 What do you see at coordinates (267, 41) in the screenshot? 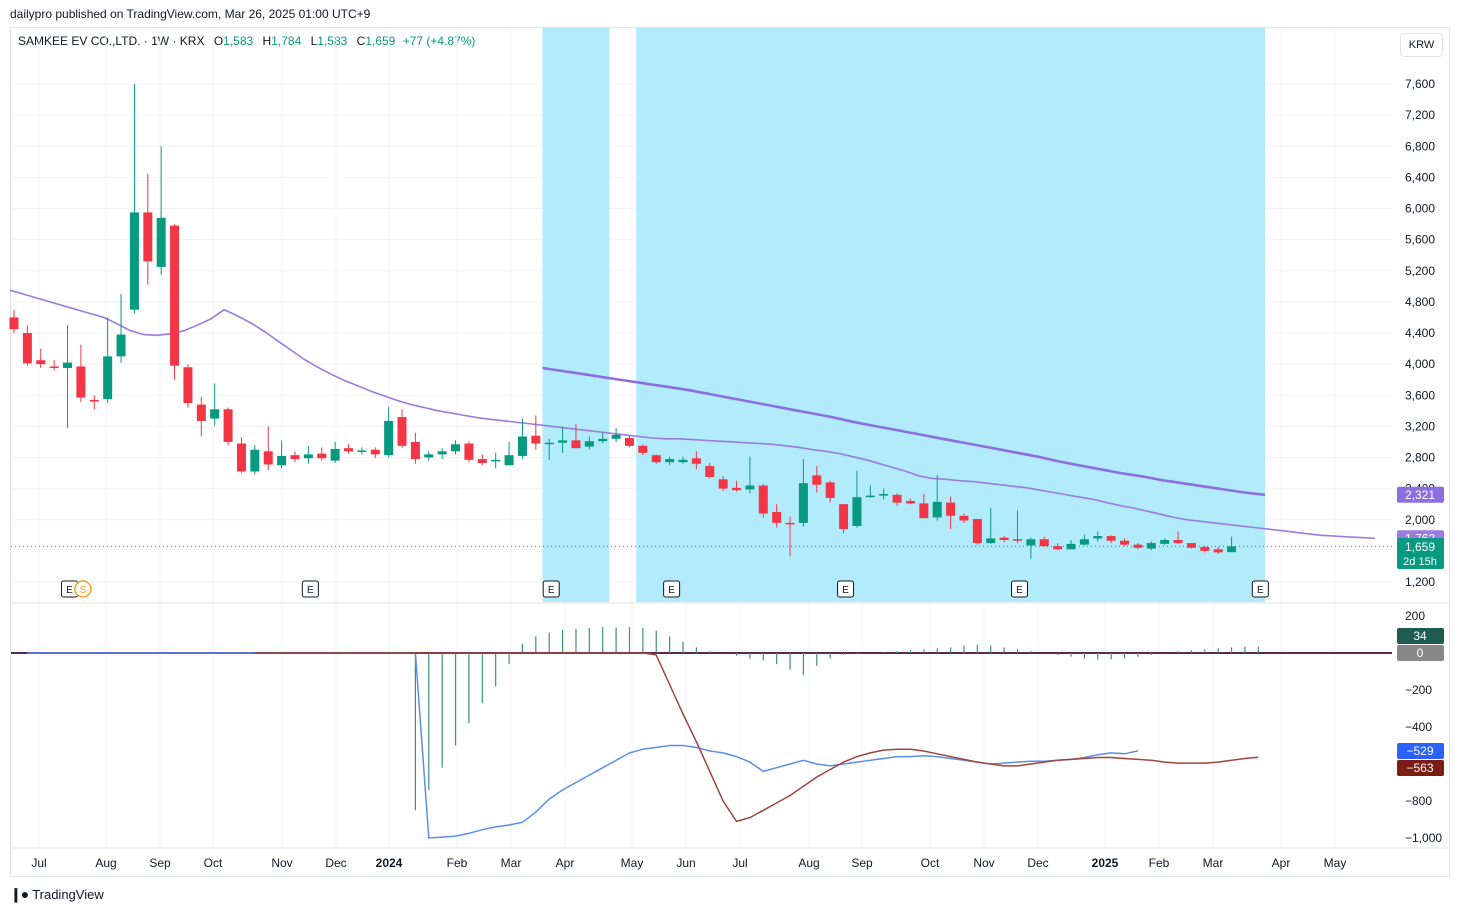
I see `high-label: H` at bounding box center [267, 41].